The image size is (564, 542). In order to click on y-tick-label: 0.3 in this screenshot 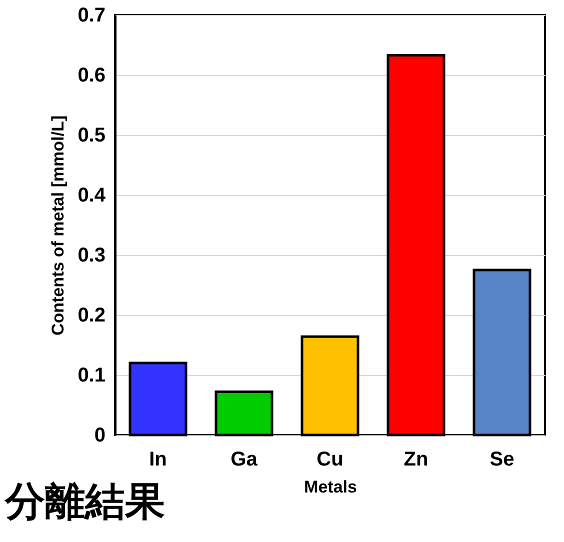, I will do `click(92, 255)`.